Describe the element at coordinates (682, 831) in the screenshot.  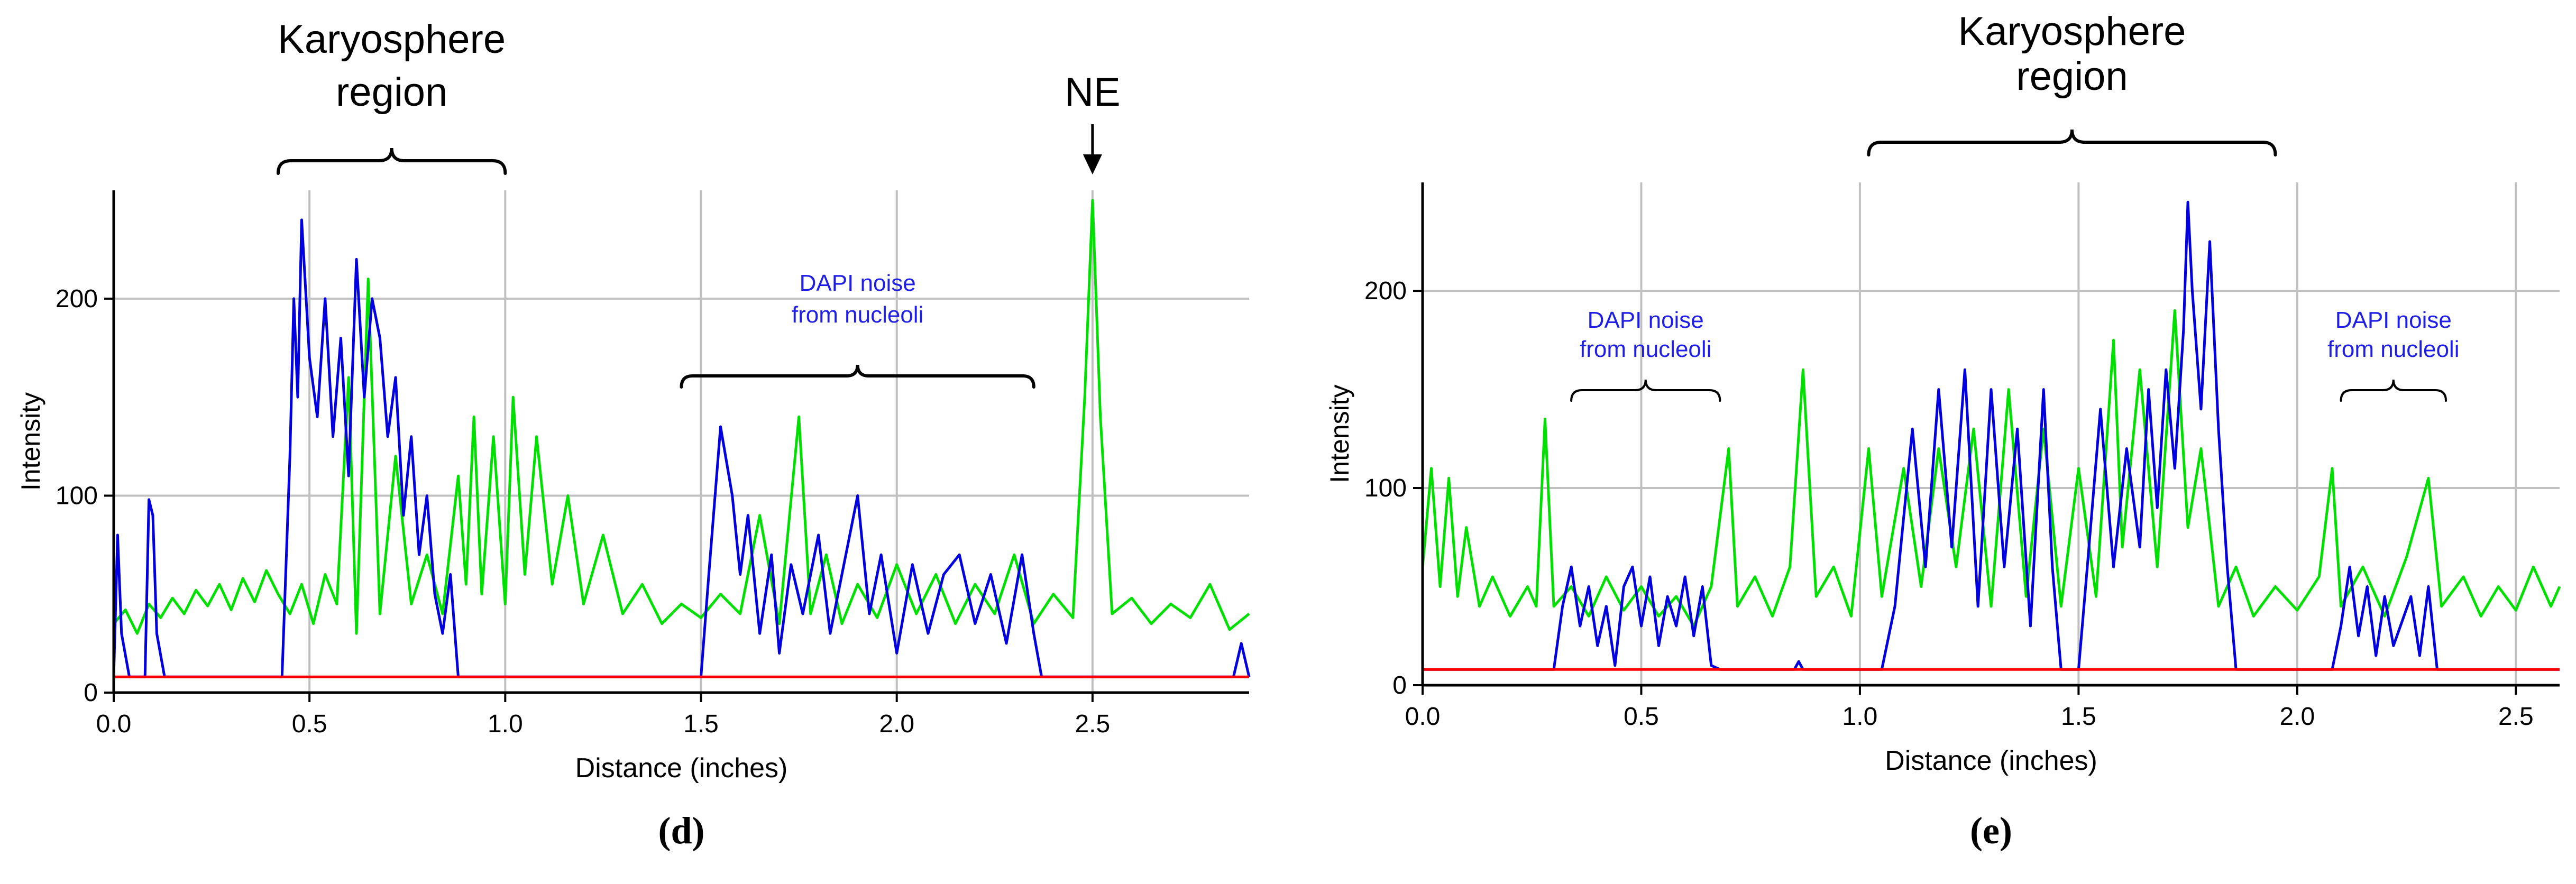
I see `panel-label: (d)` at that location.